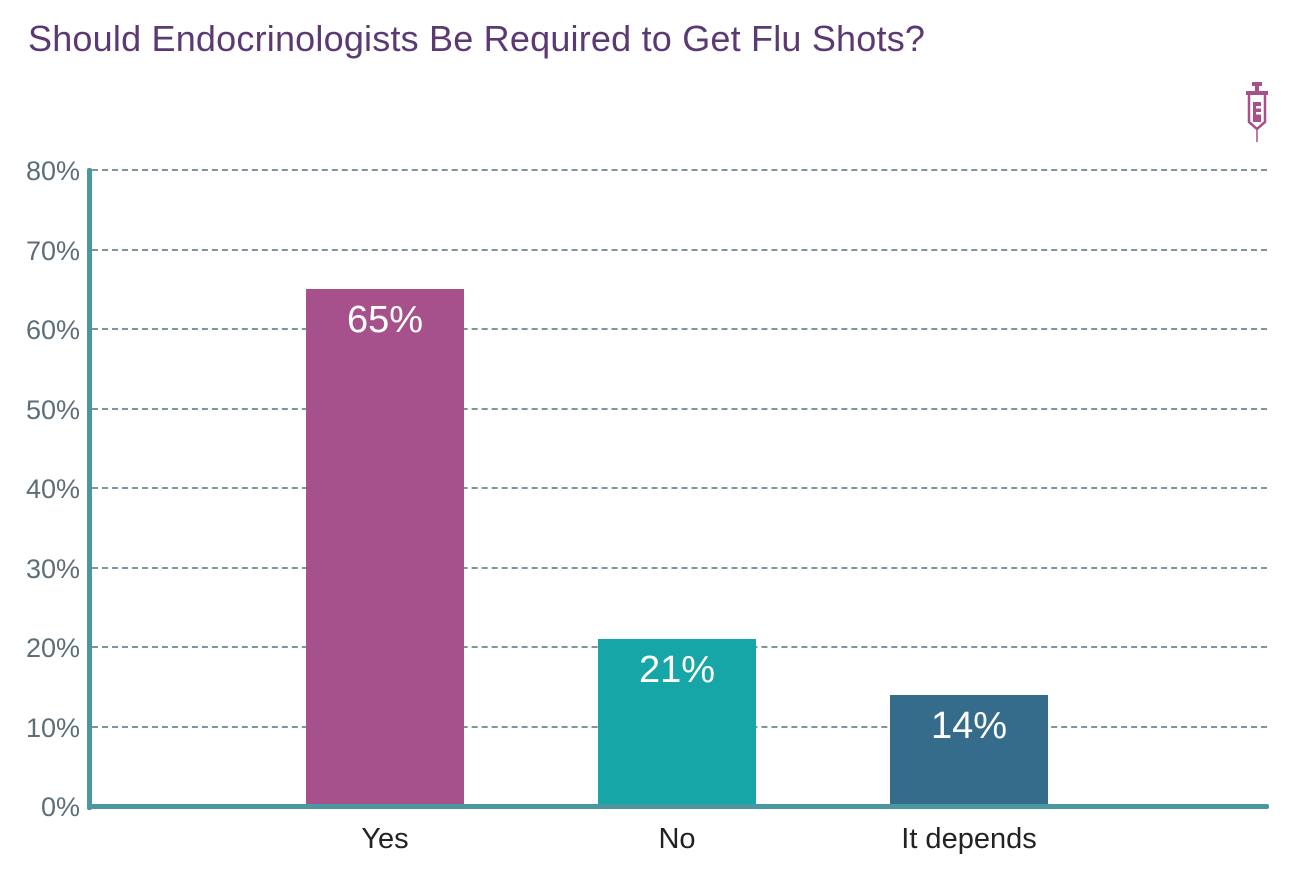 This screenshot has height=878, width=1290. Describe the element at coordinates (52, 409) in the screenshot. I see `y-tick-label: 50%` at that location.